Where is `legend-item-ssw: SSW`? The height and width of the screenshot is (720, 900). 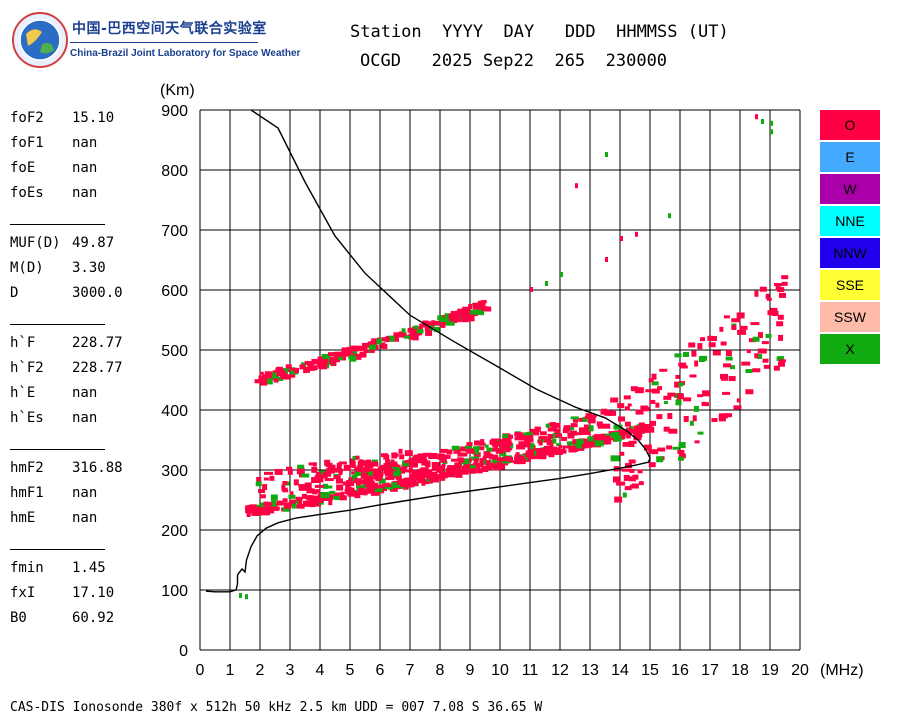 legend-item-ssw: SSW is located at coordinates (850, 317).